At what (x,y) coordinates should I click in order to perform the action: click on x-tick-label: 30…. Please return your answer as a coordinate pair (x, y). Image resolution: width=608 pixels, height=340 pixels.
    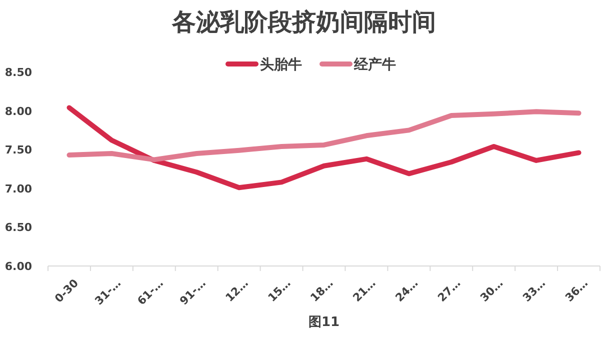
    Looking at the image, I should click on (492, 290).